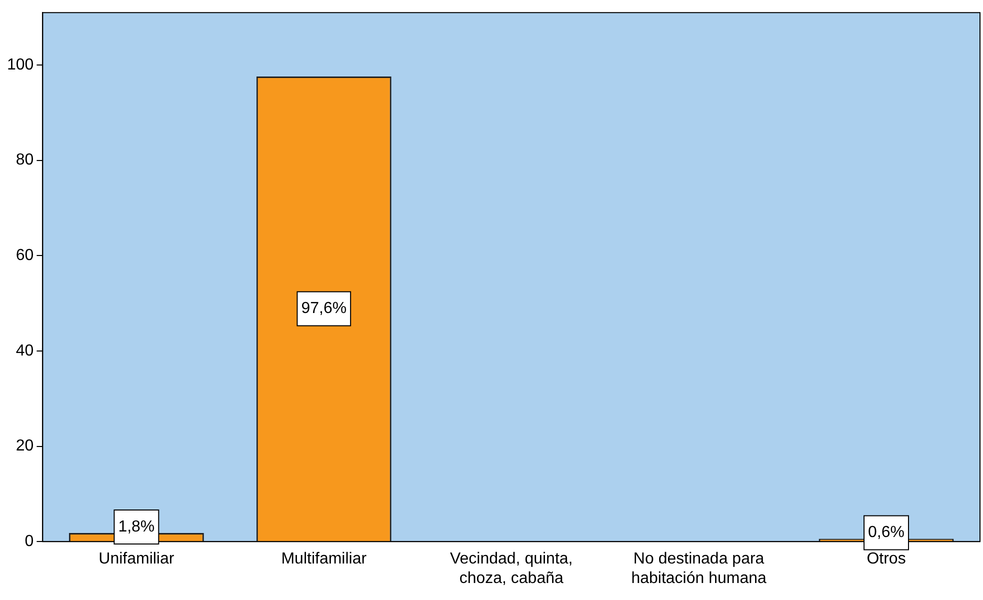 This screenshot has width=983, height=600. I want to click on x-tick-label: Multifamiliar, so click(324, 559).